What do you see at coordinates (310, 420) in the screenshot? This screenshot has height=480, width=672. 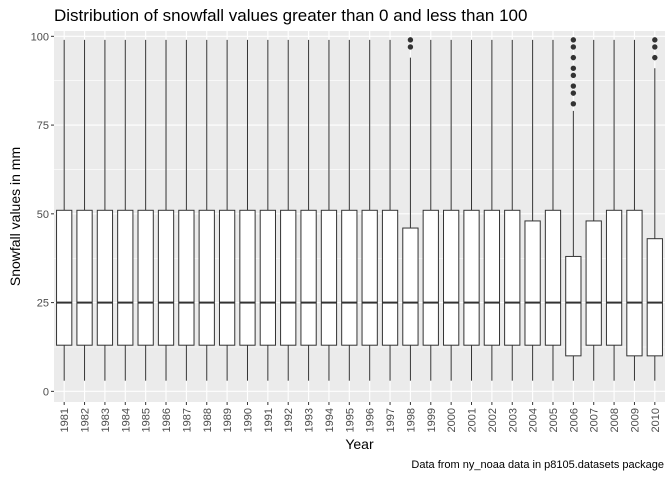 I see `x-tick-label: 1993` at bounding box center [310, 420].